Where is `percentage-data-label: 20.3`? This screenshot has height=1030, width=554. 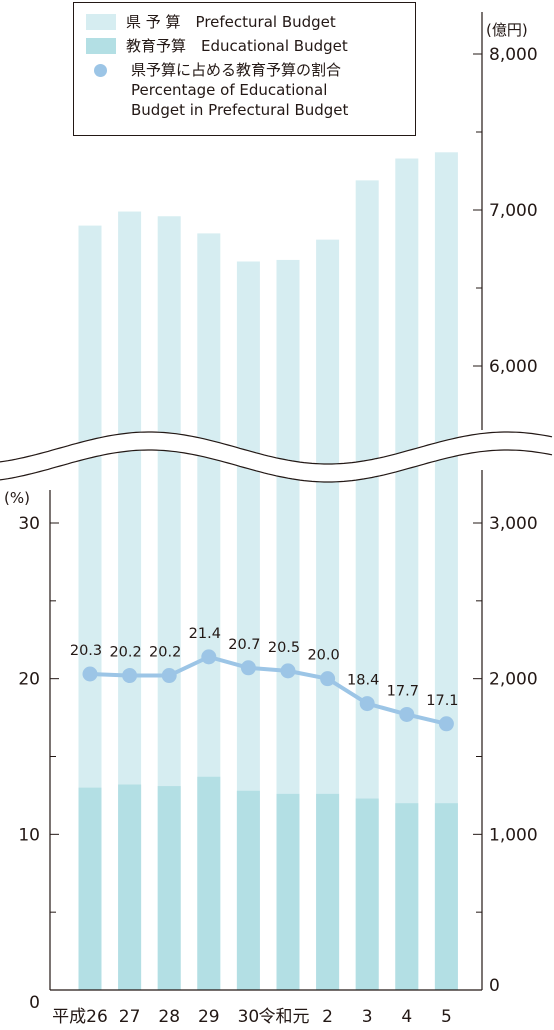
percentage-data-label: 20.3 is located at coordinates (86, 651).